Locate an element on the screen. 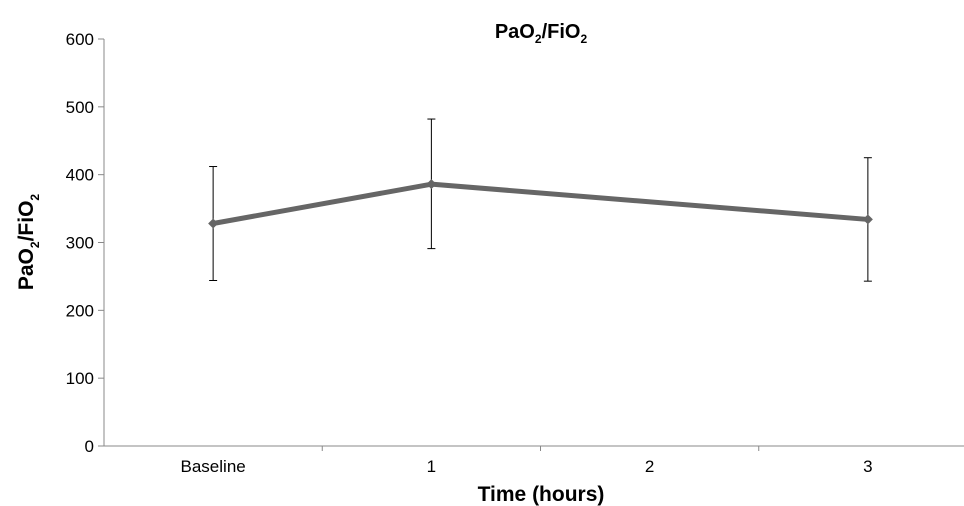 The height and width of the screenshot is (506, 964). x-tick-label: Baseline is located at coordinates (213, 466).